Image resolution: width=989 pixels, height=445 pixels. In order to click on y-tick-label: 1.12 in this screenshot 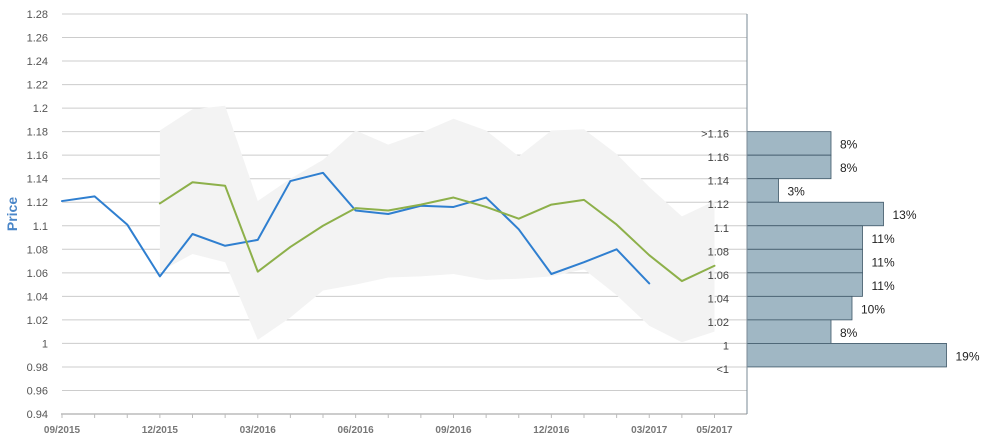, I will do `click(37, 203)`.